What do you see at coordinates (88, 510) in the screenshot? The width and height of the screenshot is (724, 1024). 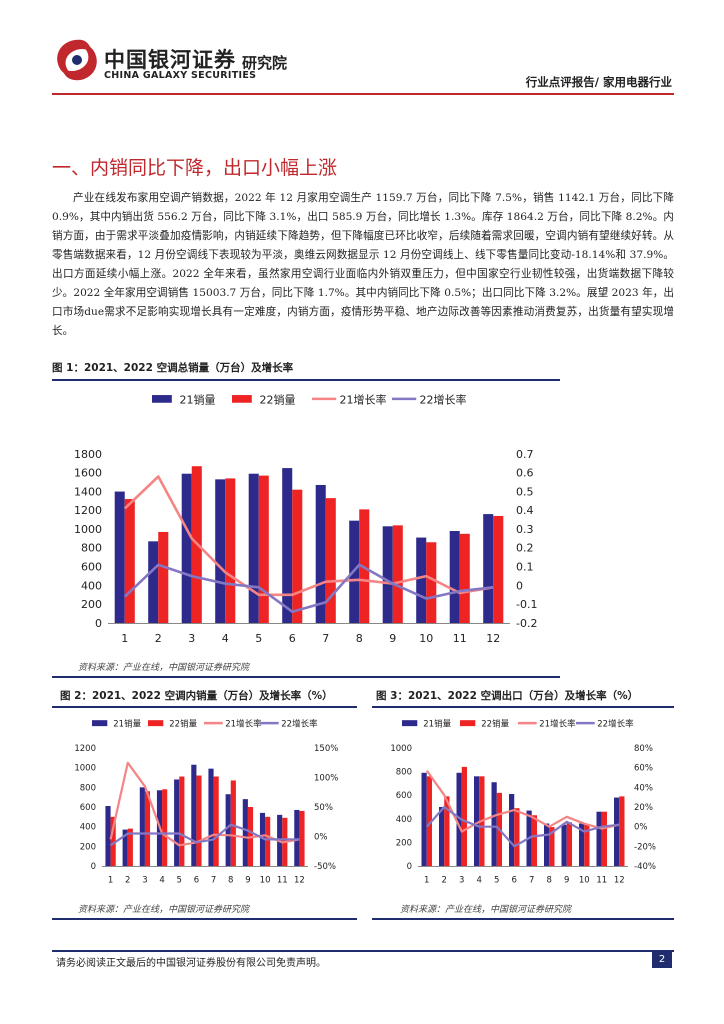 I see `y-tick-left: 1200` at bounding box center [88, 510].